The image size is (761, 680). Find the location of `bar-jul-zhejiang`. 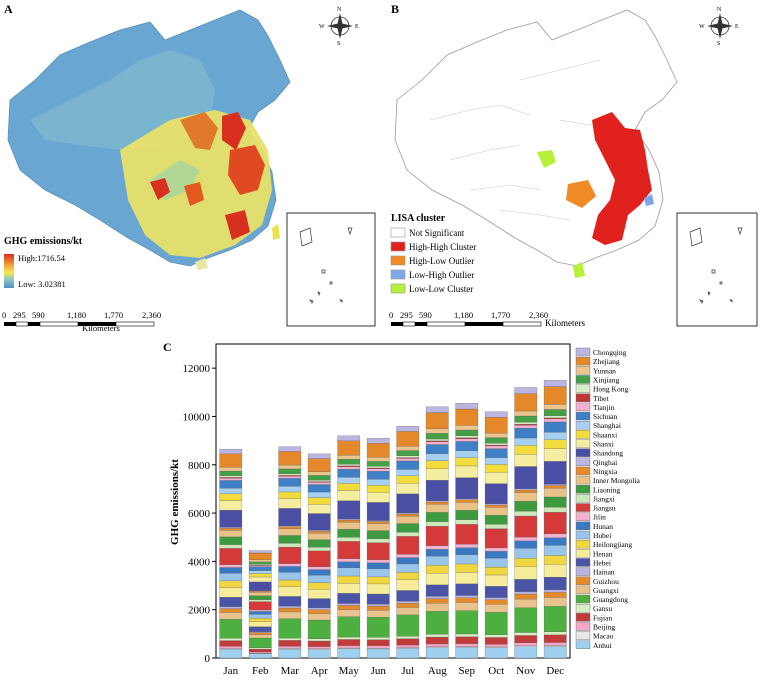

bar-jul-zhejiang is located at coordinates (408, 439).